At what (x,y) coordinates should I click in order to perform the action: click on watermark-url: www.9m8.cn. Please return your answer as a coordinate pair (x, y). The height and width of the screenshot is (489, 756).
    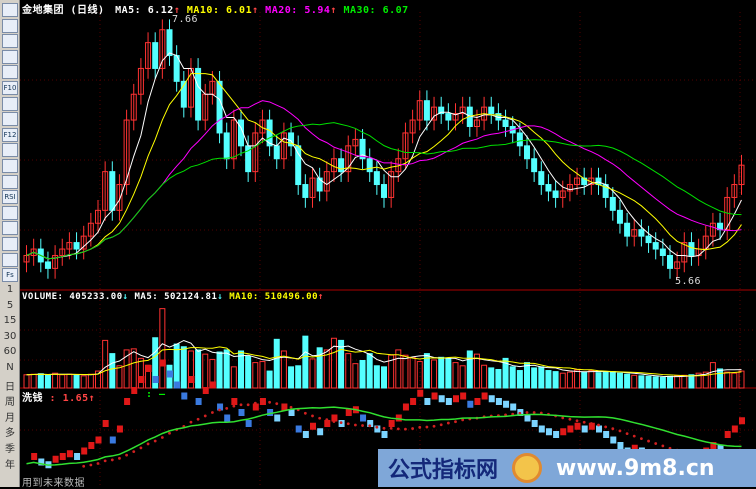
    Looking at the image, I should click on (635, 468).